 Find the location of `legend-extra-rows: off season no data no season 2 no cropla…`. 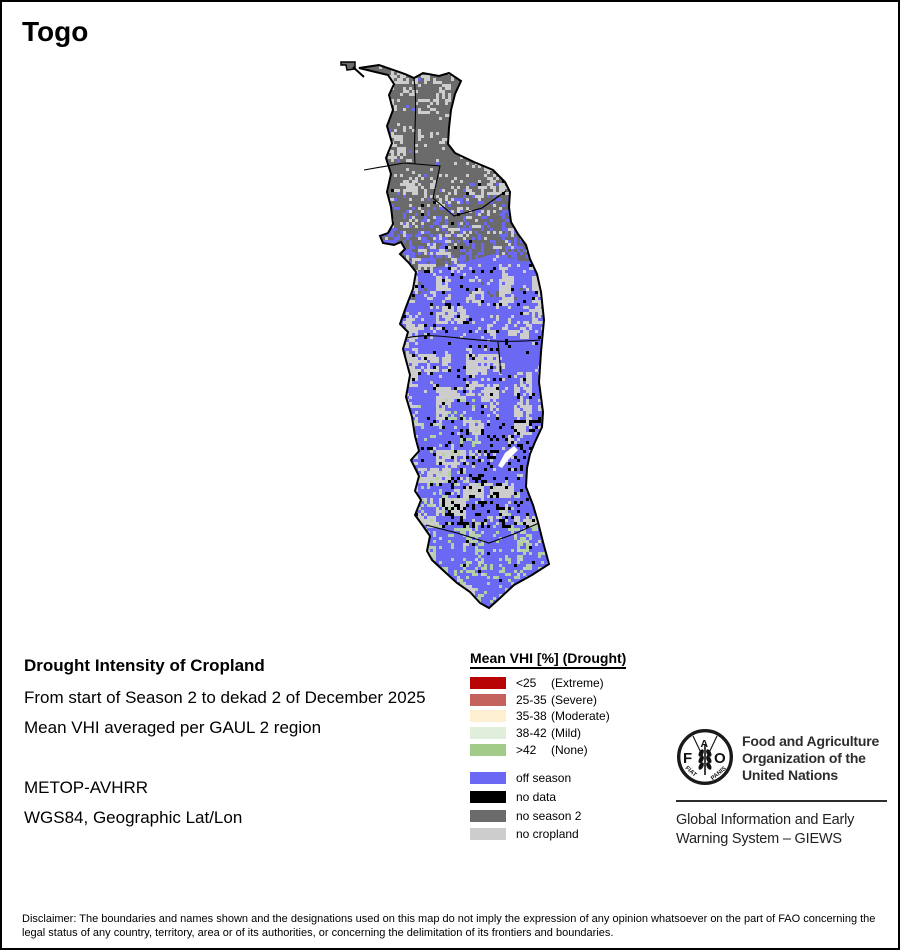

legend-extra-rows: off season no data no season 2 no cropla… is located at coordinates (575, 806).